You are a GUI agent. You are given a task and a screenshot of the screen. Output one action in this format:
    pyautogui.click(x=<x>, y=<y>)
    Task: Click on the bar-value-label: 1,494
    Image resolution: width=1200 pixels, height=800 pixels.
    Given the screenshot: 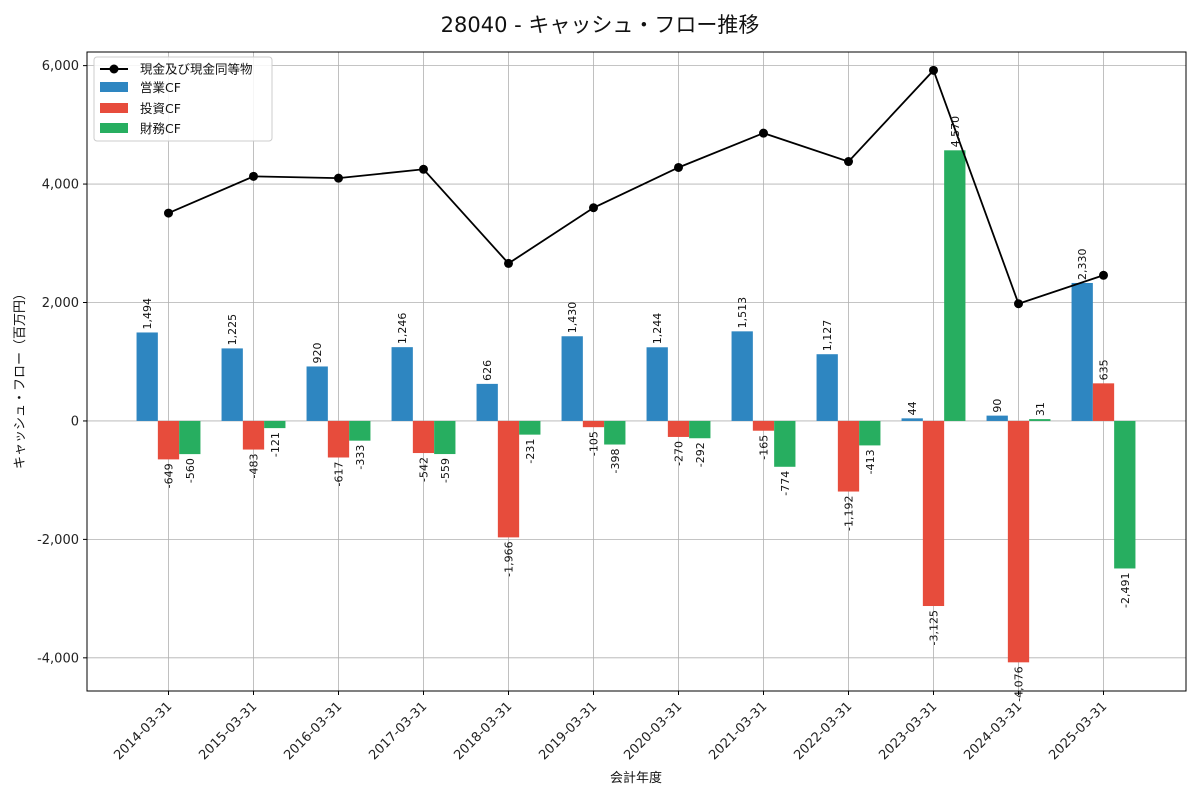 What is the action you would take?
    pyautogui.click(x=147, y=314)
    